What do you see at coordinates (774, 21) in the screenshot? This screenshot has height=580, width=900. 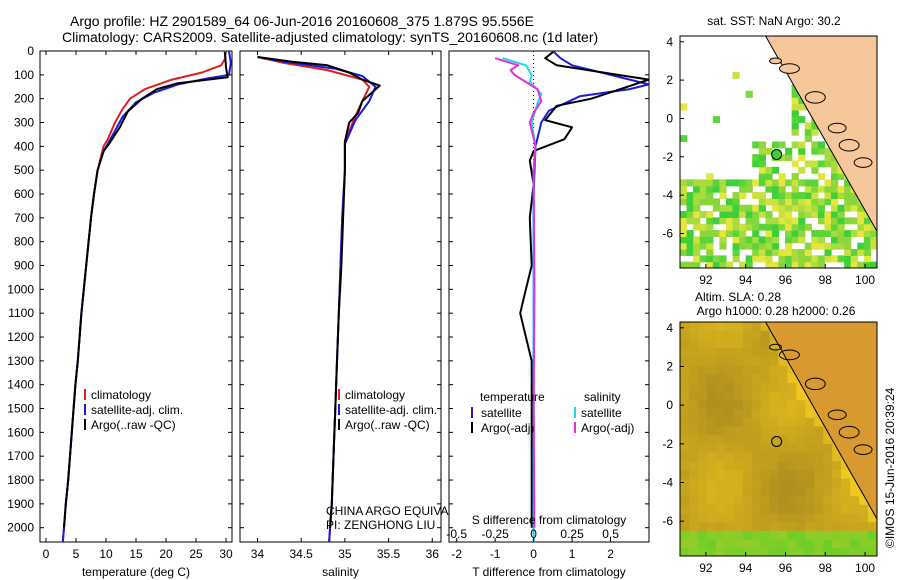 I see `sst-map-title: sat. SST: NaN Argo: 30.2` at bounding box center [774, 21].